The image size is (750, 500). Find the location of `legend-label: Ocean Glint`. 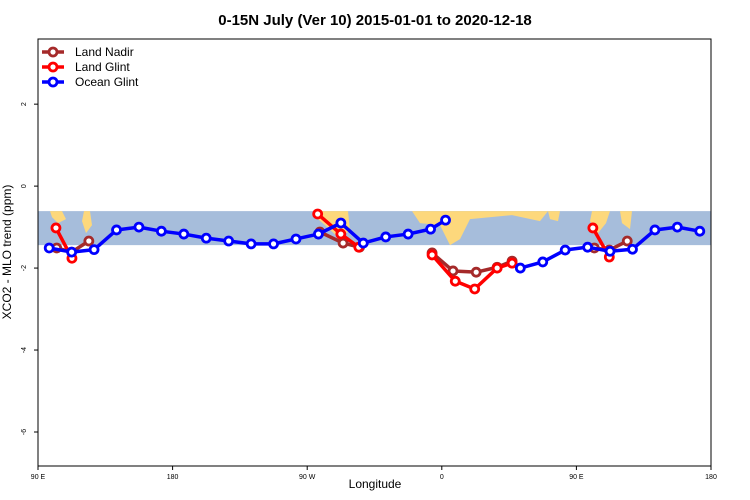

legend-label: Ocean Glint is located at coordinates (107, 82).